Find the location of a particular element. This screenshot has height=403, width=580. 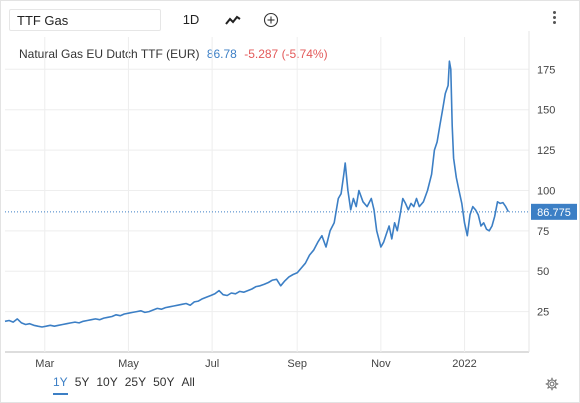

range-1y: 1Y is located at coordinates (60, 385).